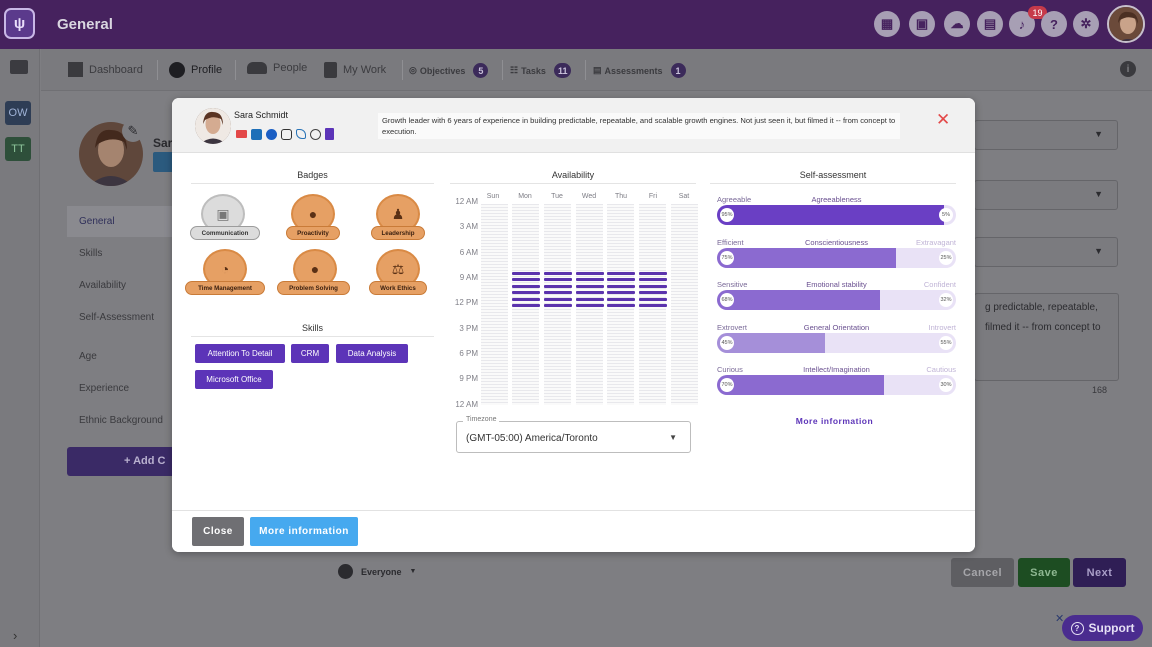  I want to click on nav-mywork: My Work, so click(355, 70).